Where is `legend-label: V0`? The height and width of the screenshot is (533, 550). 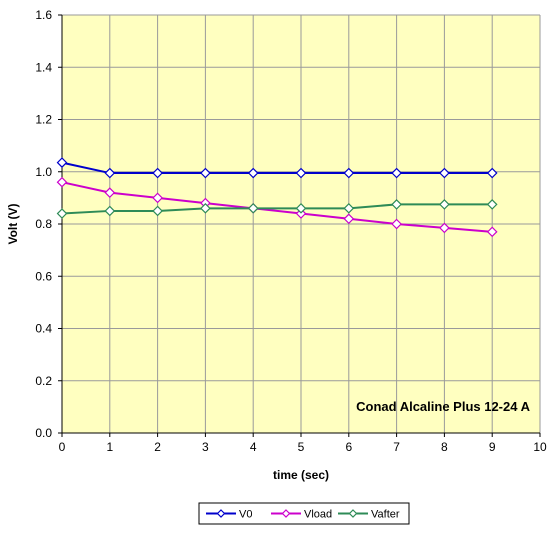 legend-label: V0 is located at coordinates (245, 515).